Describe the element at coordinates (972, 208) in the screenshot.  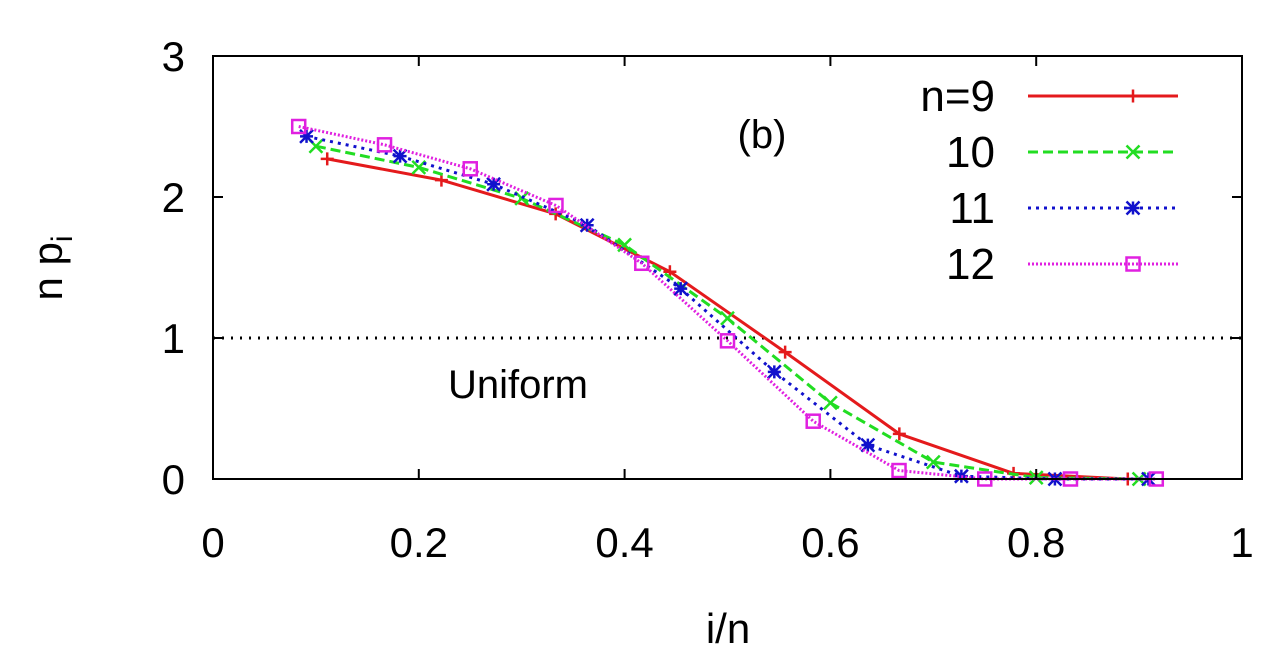
I see `legend-label: 11` at that location.